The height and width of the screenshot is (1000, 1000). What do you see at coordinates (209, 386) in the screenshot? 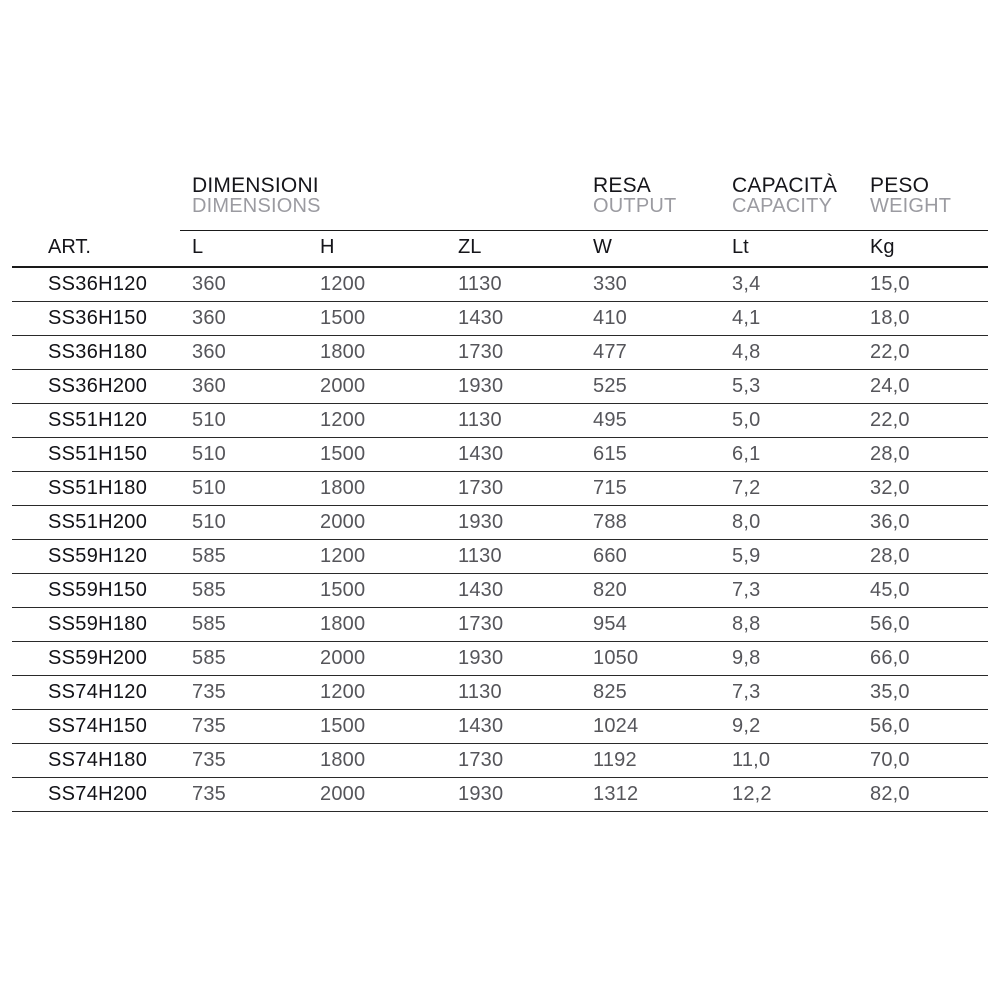
I see `cell-l: 360` at bounding box center [209, 386].